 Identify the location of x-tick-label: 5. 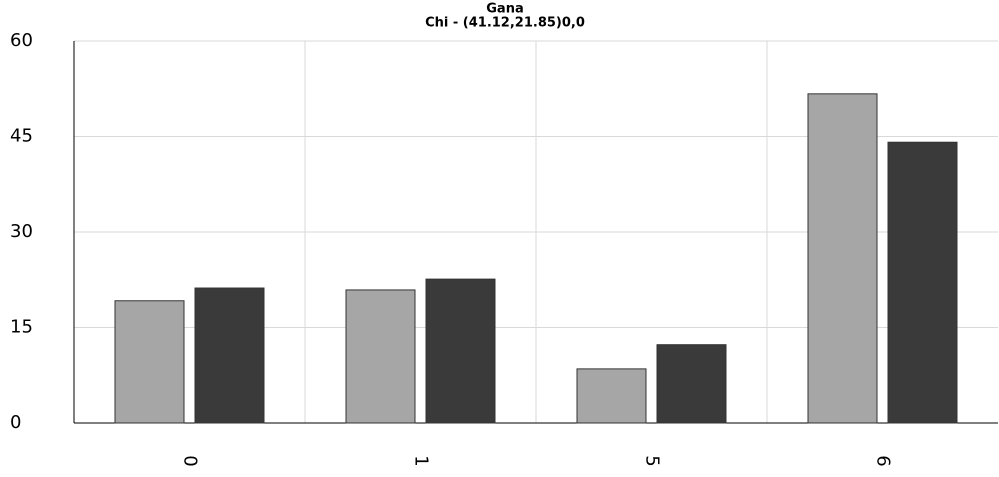
(652, 460).